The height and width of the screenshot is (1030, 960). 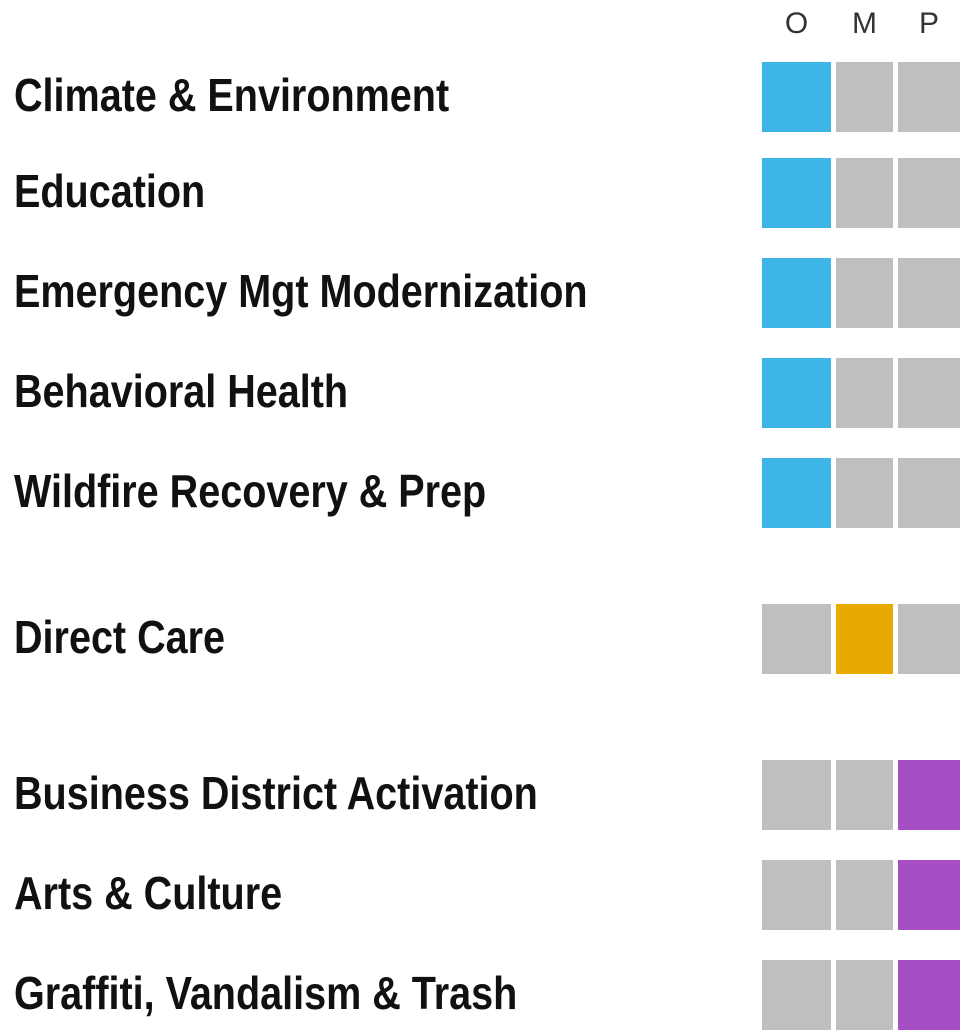 I want to click on row-label: Climate & Environment, so click(x=231, y=95).